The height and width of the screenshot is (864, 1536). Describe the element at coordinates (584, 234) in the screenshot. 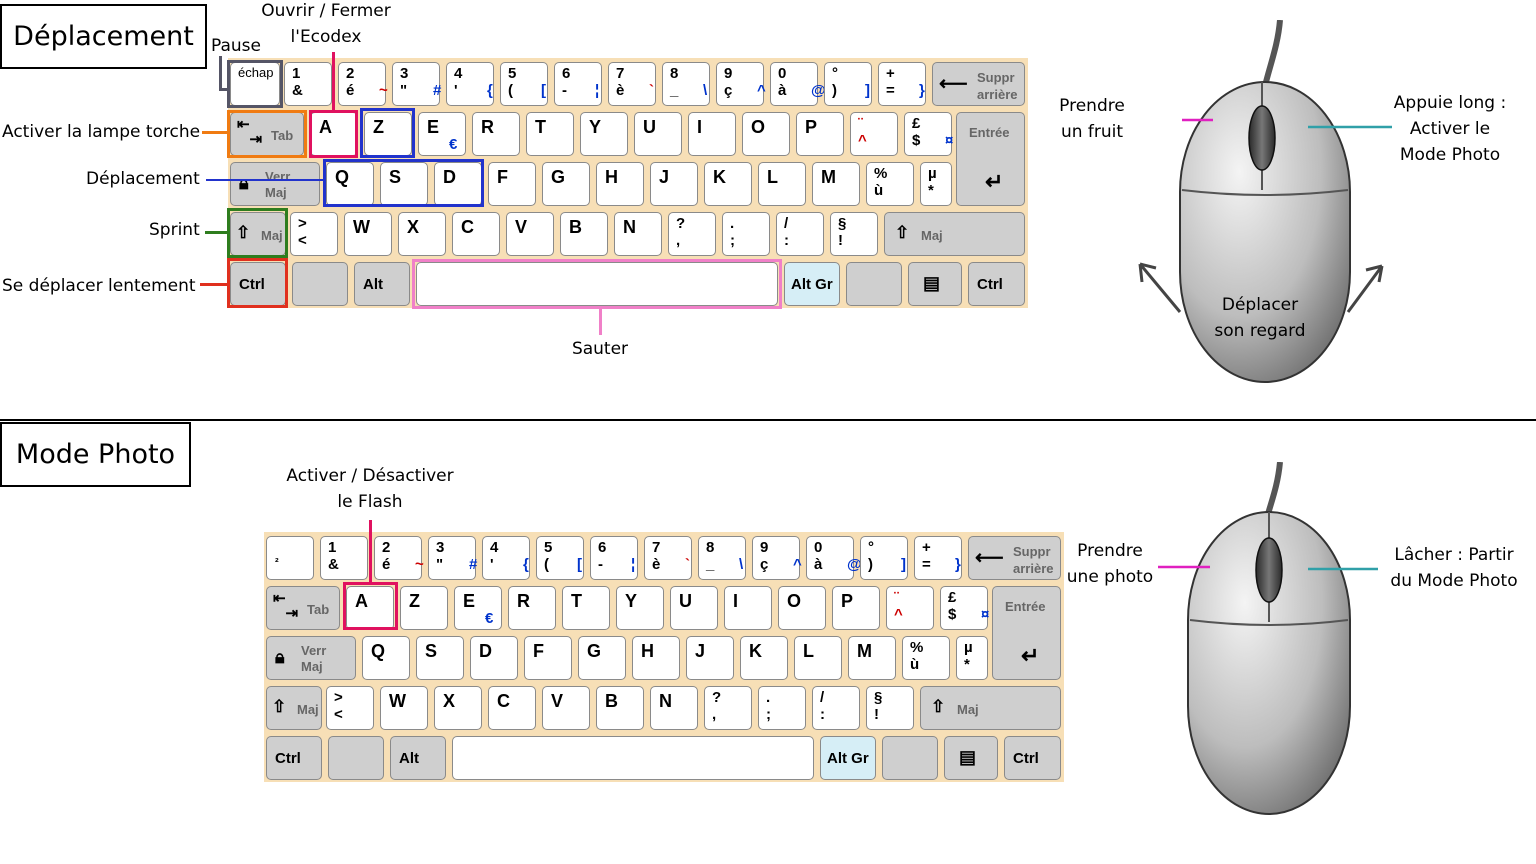

I see `key-b: B` at that location.